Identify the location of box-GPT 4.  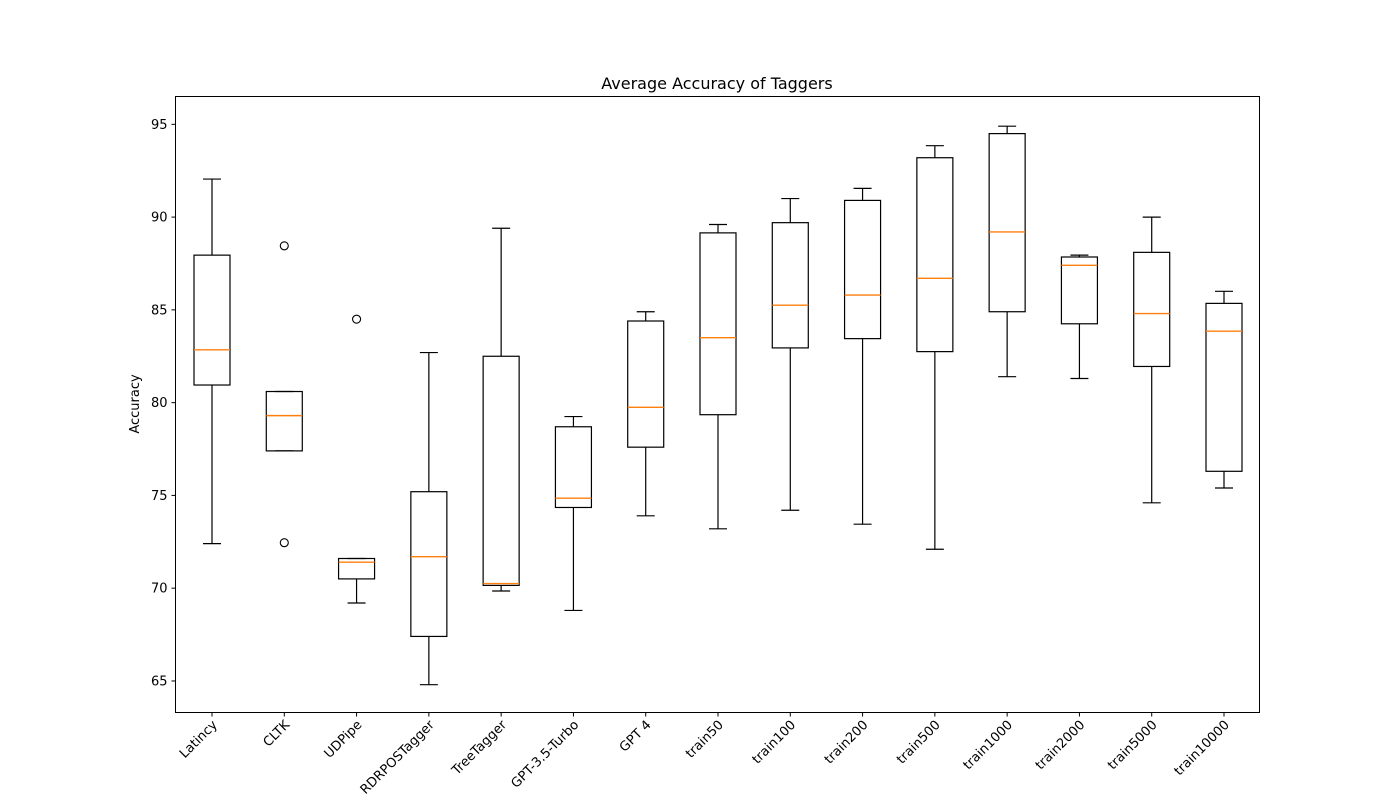
(646, 414).